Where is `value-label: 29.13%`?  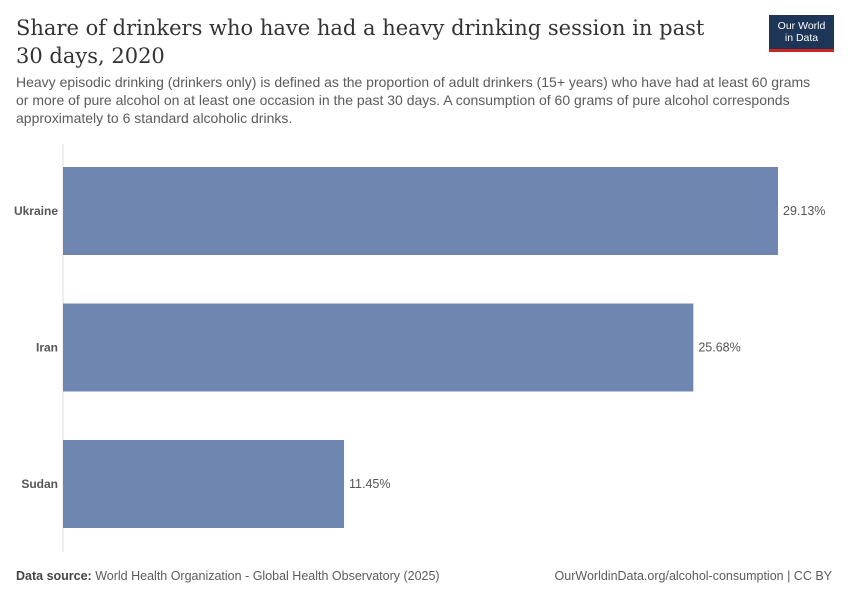 value-label: 29.13% is located at coordinates (804, 211).